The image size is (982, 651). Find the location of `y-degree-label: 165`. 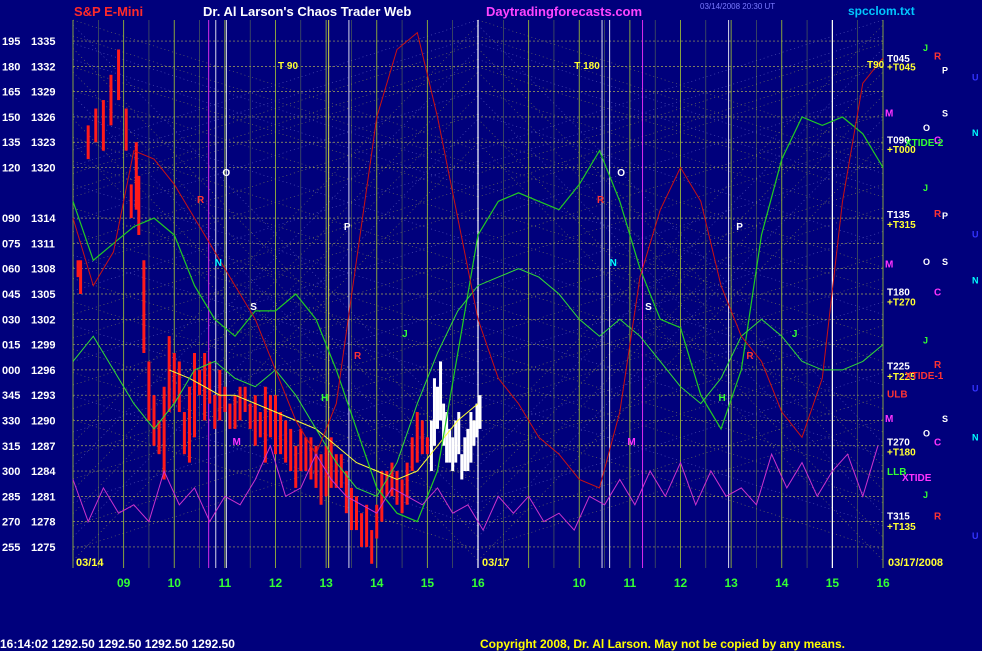

y-degree-label: 165 is located at coordinates (11, 93).